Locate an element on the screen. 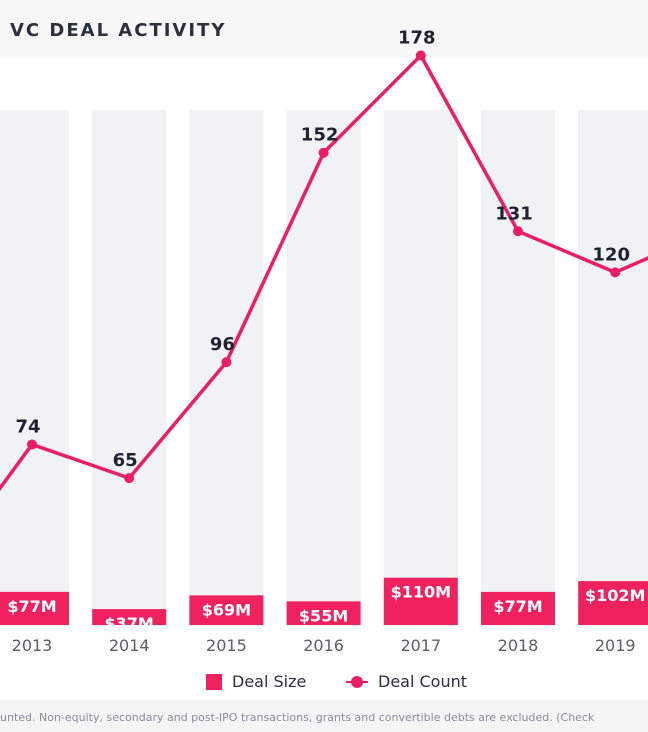 The image size is (648, 732). deal-size-swatch is located at coordinates (214, 681).